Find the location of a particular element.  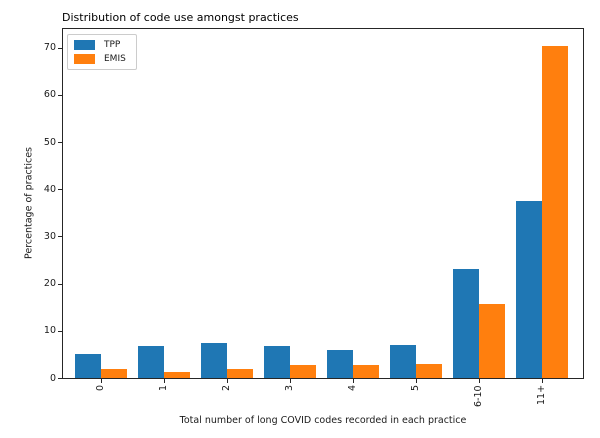

y-tick-label: 50 is located at coordinates (49, 142).